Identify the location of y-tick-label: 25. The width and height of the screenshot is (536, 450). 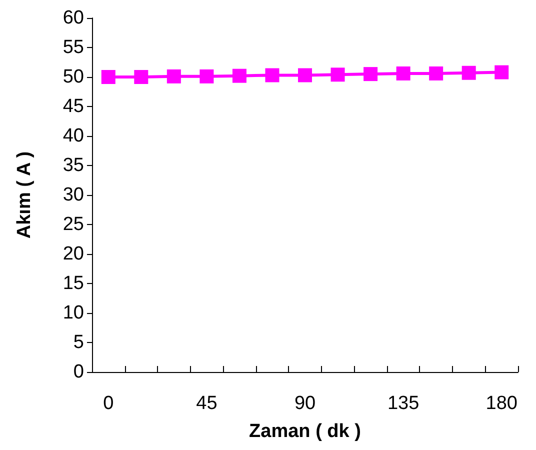
(73, 224).